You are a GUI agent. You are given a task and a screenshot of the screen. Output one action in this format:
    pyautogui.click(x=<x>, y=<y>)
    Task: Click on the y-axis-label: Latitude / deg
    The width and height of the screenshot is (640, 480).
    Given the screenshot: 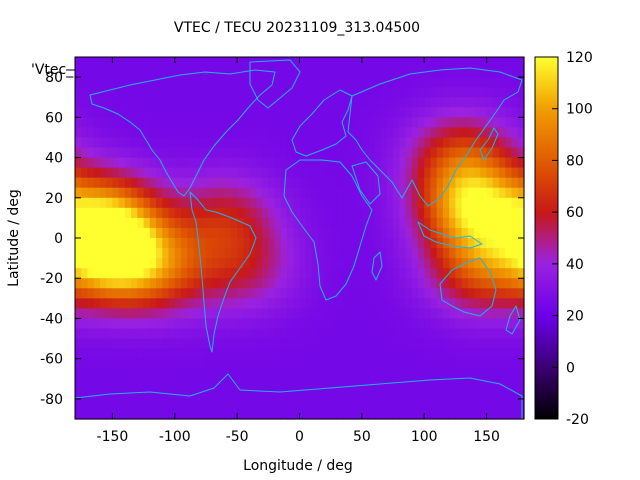 What is the action you would take?
    pyautogui.click(x=14, y=238)
    